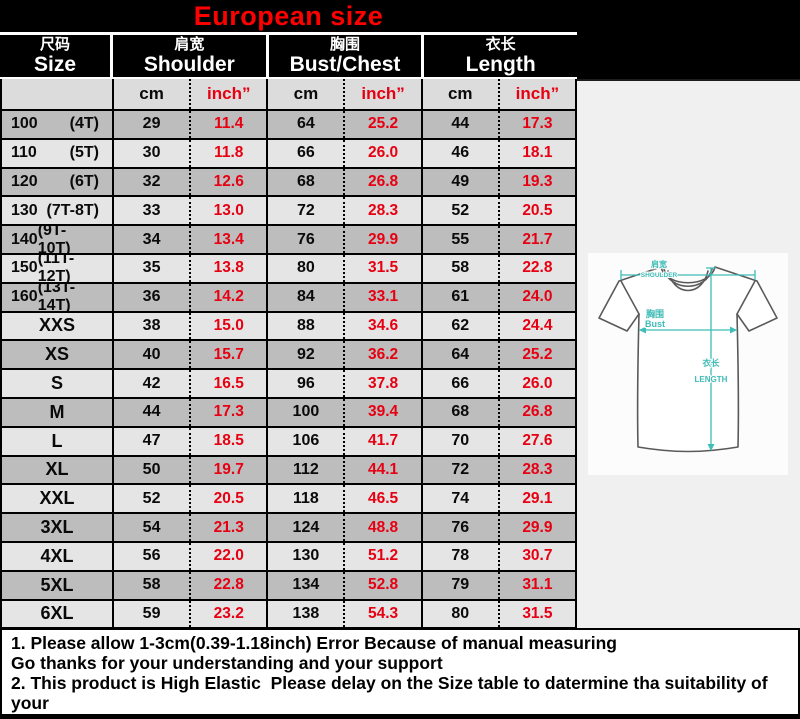 This screenshot has height=719, width=800. Describe the element at coordinates (150, 297) in the screenshot. I see `shoulder-cm-cell: 36` at that location.